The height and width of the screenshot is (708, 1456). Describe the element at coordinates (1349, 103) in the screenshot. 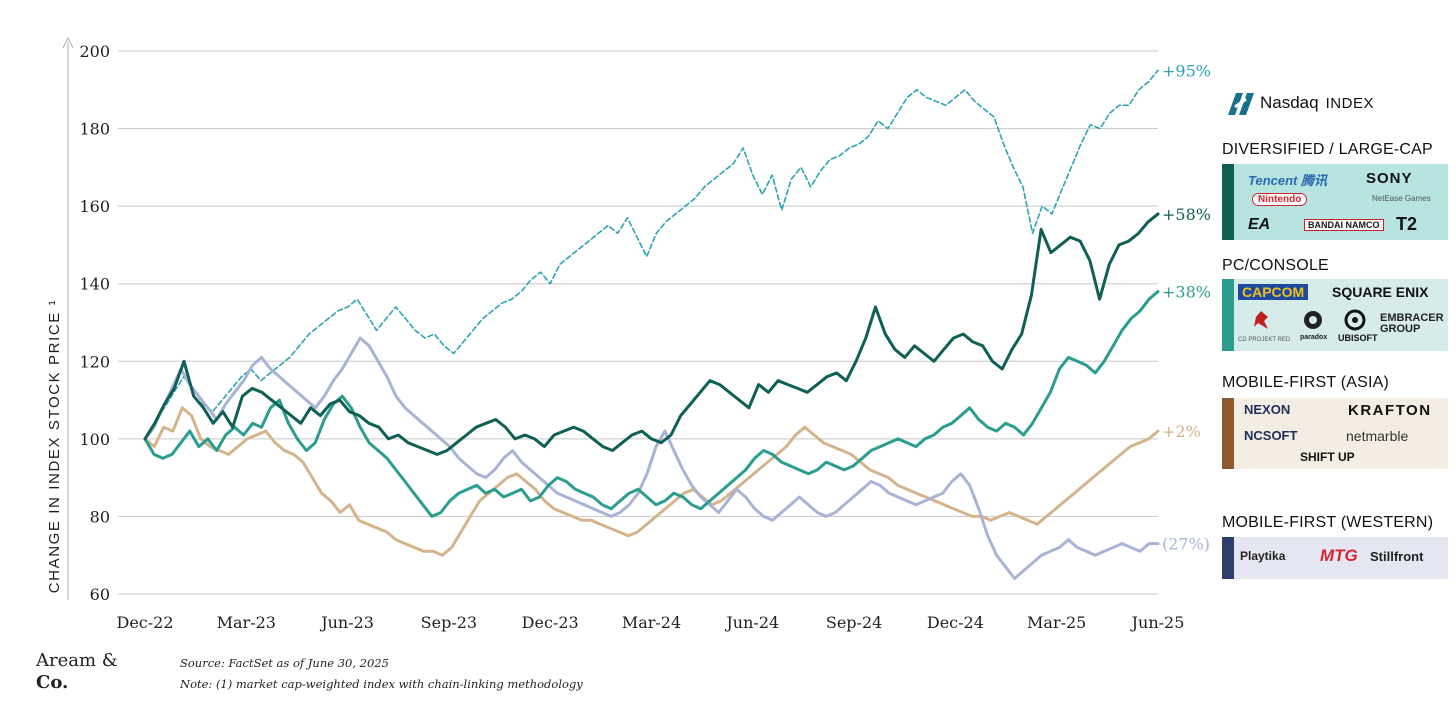

I see `nasdaq-suffix: INDEX` at that location.